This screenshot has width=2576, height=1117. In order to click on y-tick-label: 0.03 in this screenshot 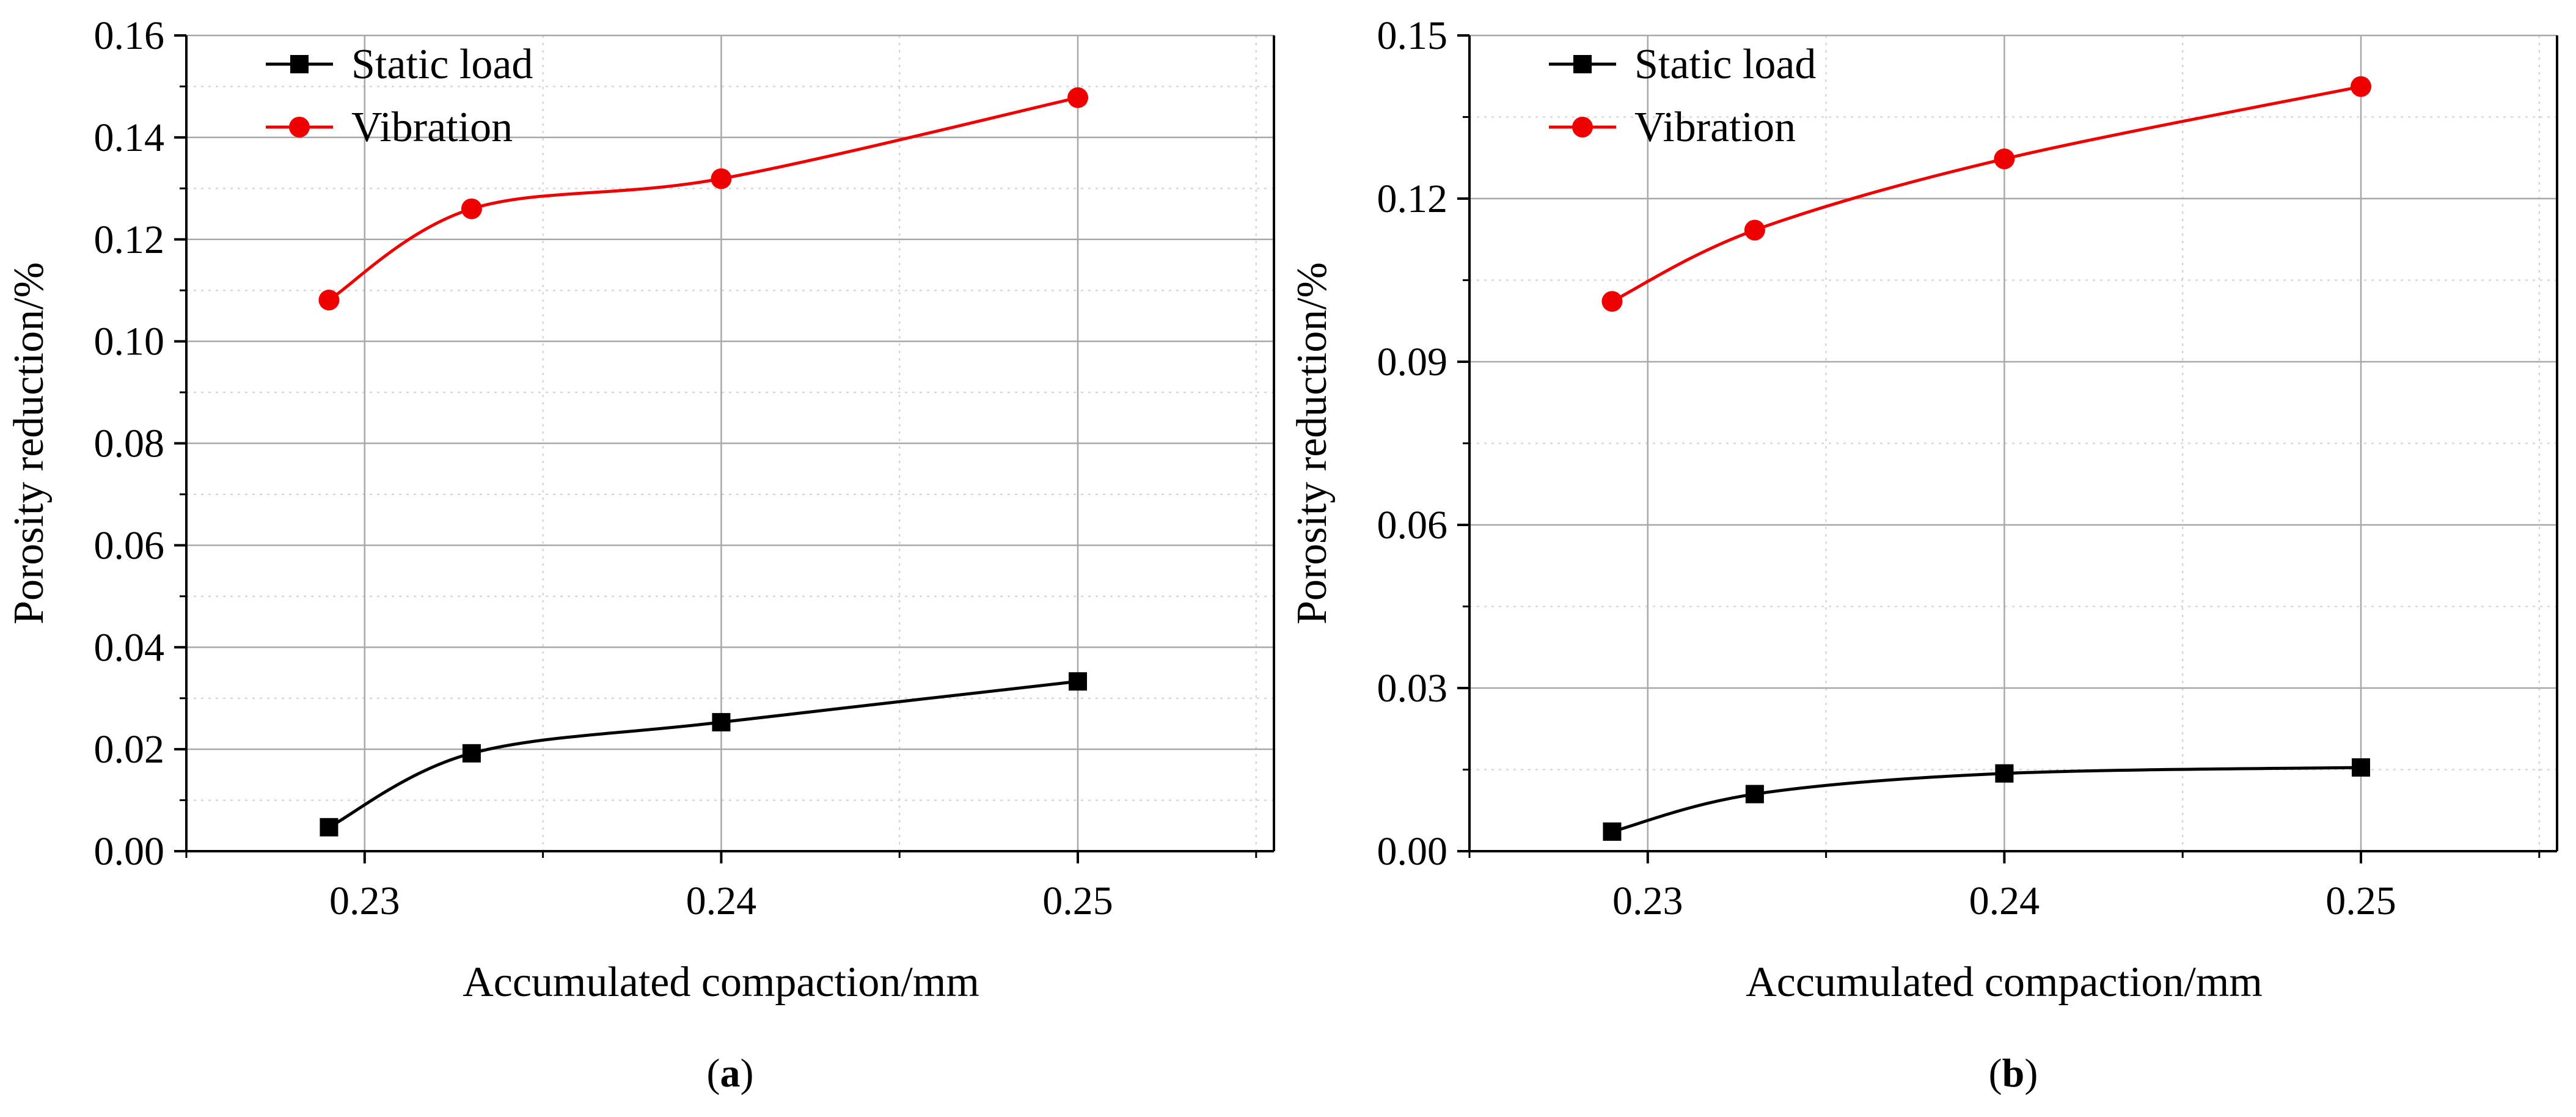, I will do `click(1412, 688)`.